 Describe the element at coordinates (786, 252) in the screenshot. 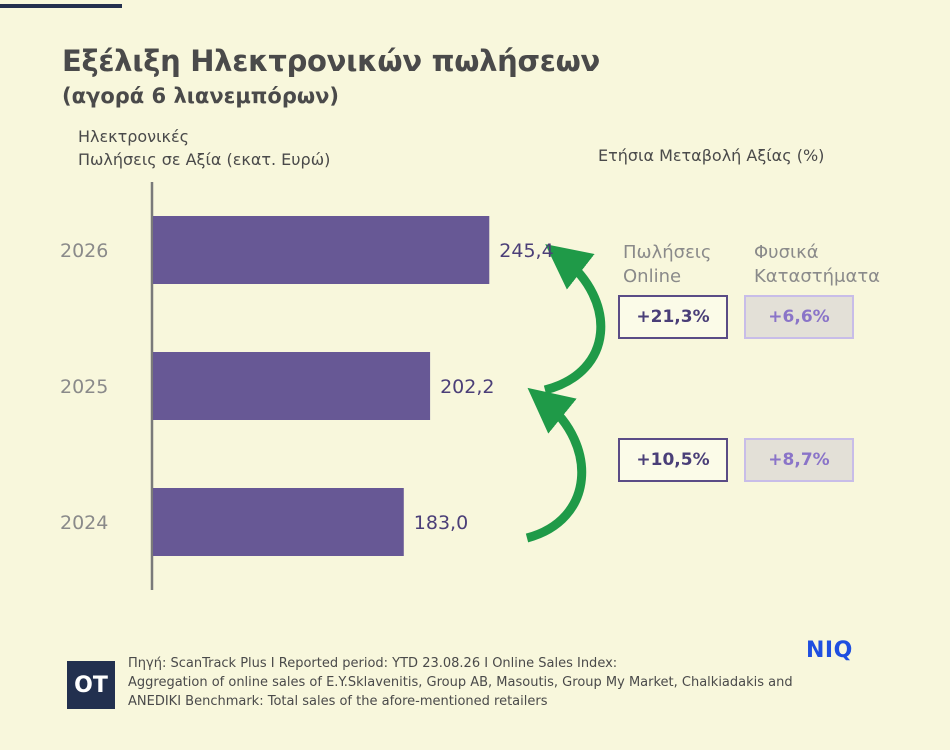

I see `physical-header-line1: Φυσικά` at that location.